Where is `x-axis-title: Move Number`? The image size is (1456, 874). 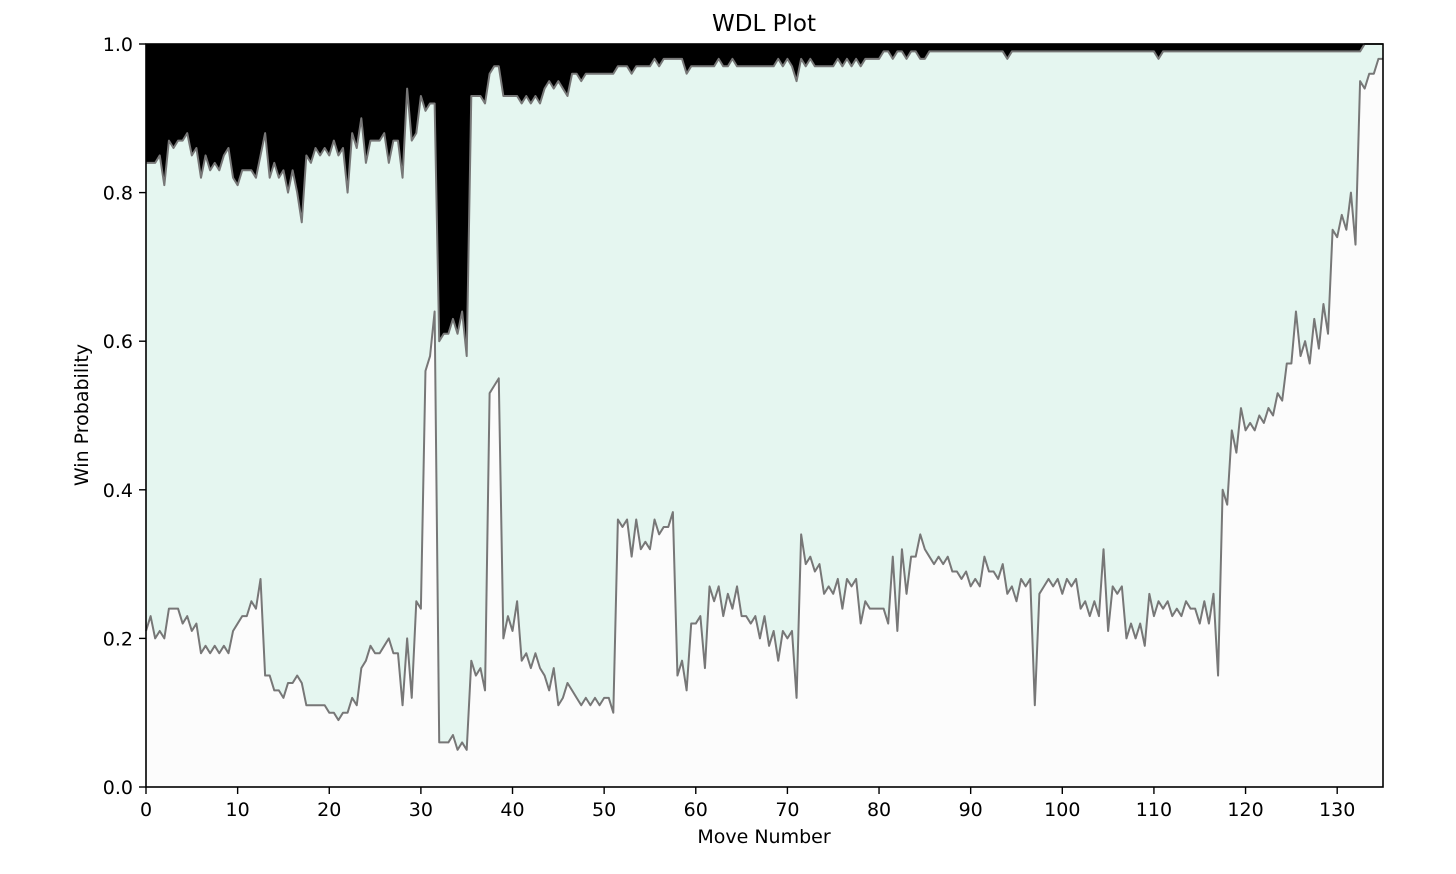
x-axis-title: Move Number is located at coordinates (764, 837).